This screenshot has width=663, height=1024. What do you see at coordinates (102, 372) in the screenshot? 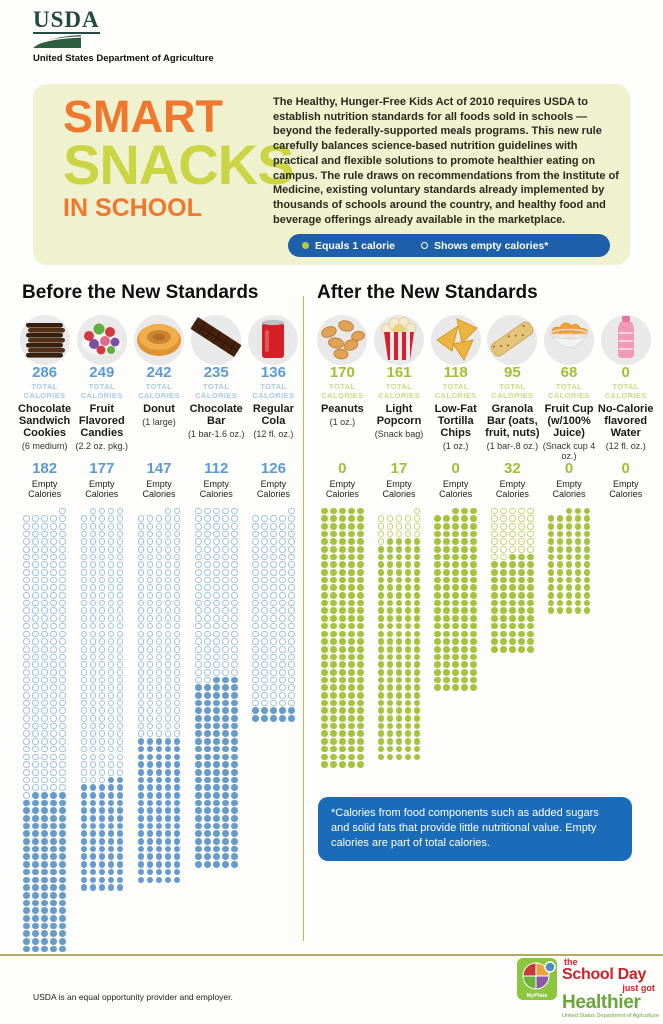
I see `total-calories-value: 249` at bounding box center [102, 372].